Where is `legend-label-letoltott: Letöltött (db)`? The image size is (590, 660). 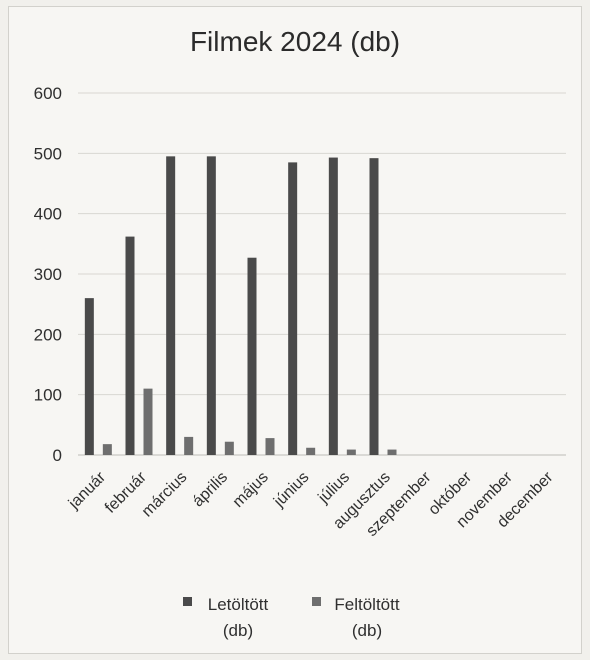 legend-label-letoltott: Letöltött (db) is located at coordinates (238, 617).